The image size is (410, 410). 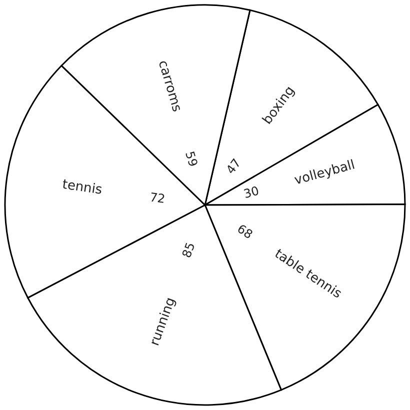 I want to click on data-label: 59, so click(x=191, y=159).